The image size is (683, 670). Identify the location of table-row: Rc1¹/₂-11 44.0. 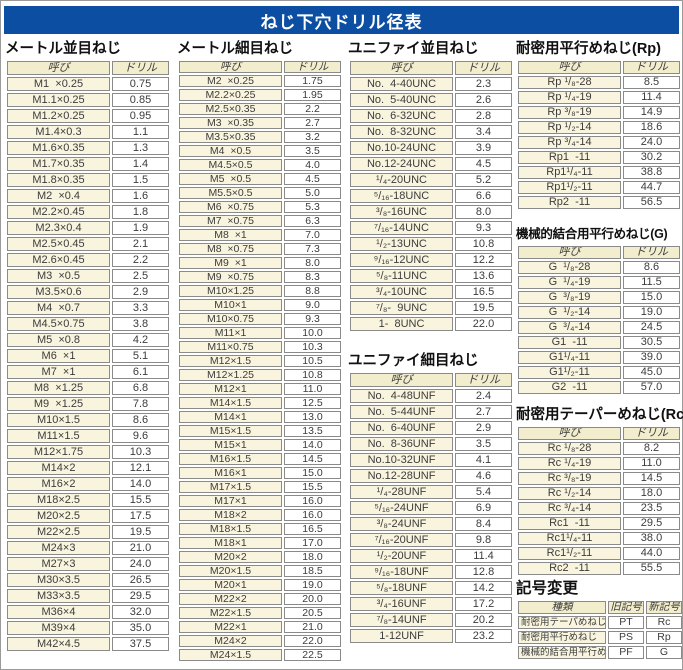
(599, 553).